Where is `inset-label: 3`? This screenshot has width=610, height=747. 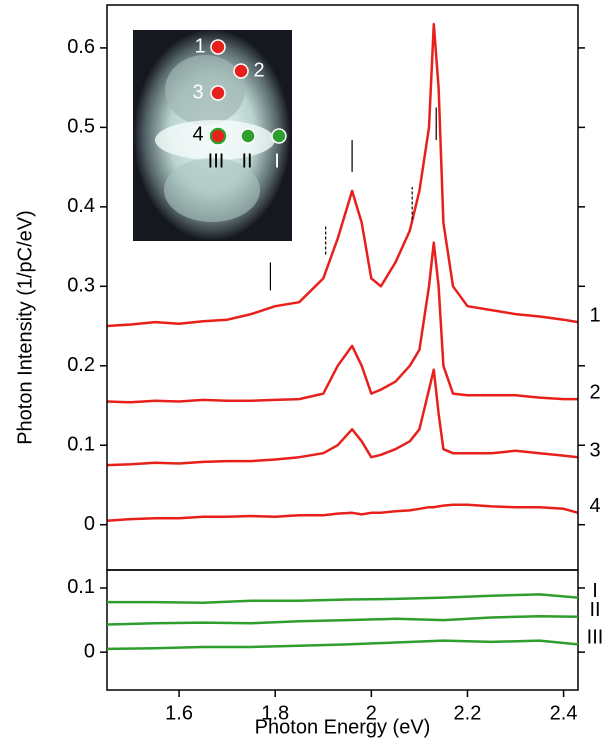
inset-label: 3 is located at coordinates (197, 92).